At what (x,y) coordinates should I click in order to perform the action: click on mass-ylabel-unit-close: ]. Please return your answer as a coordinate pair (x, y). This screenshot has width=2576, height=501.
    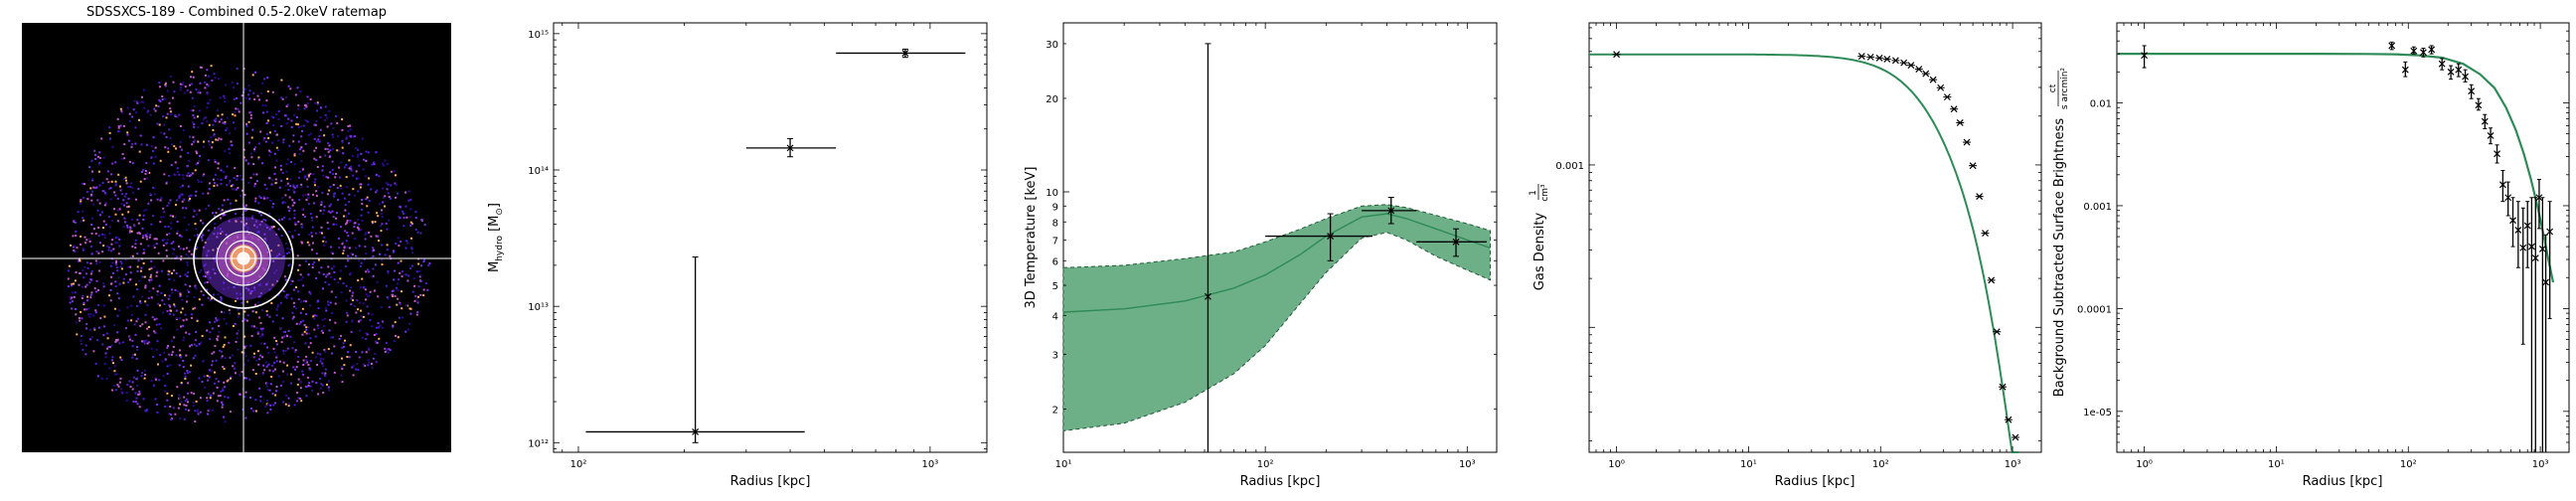
    Looking at the image, I should click on (494, 205).